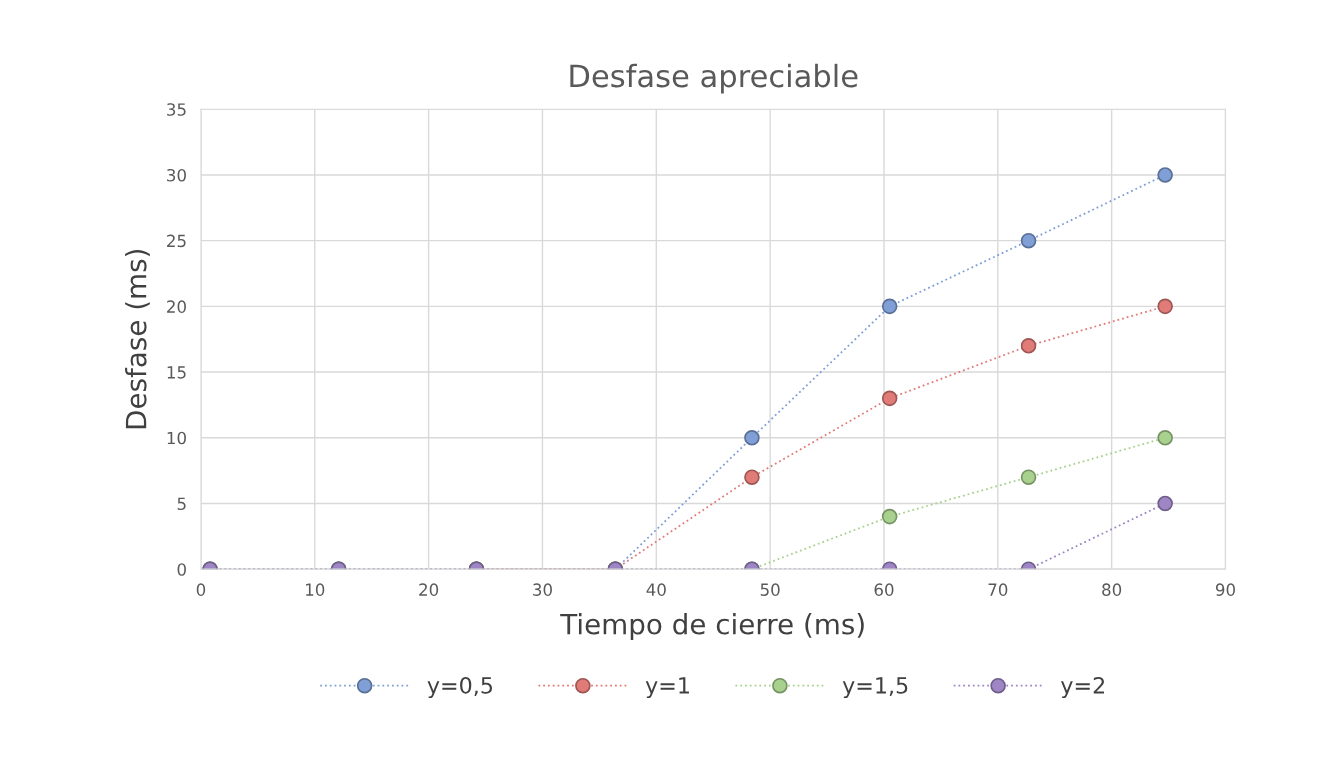 The image size is (1322, 764). I want to click on y-tick-label: 25, so click(176, 241).